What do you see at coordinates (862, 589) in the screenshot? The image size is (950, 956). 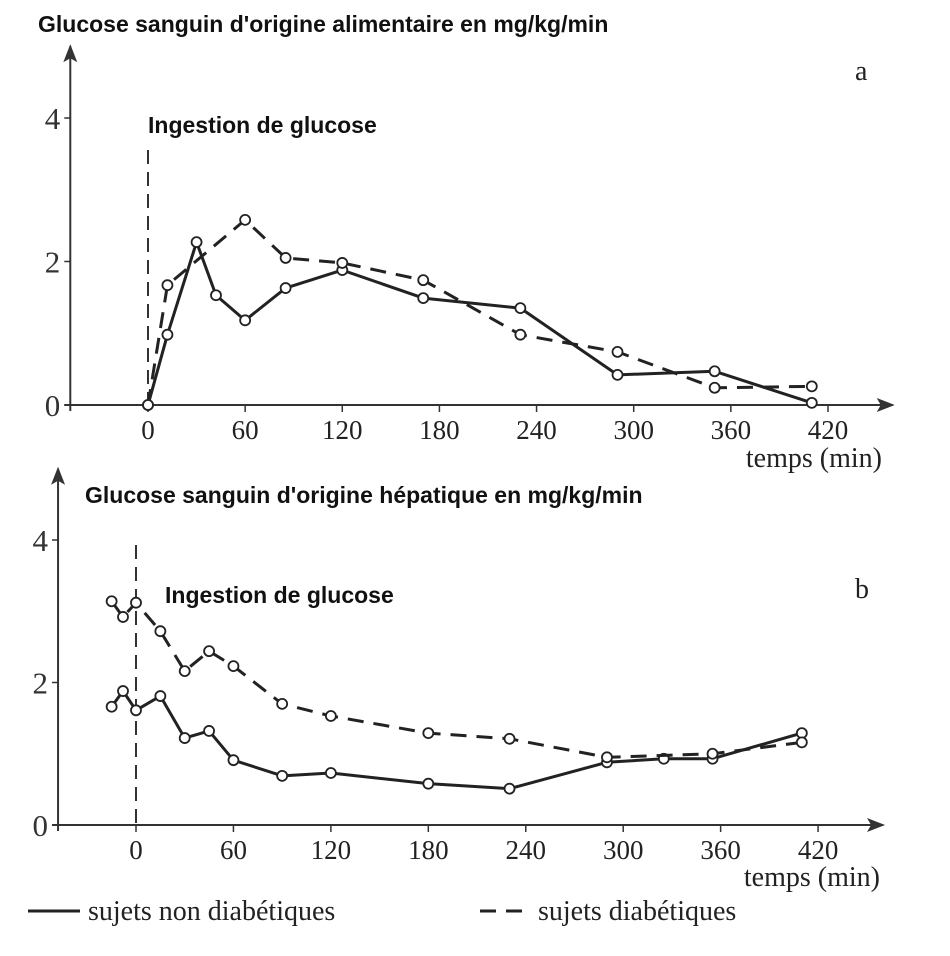 I see `panel-label: b` at bounding box center [862, 589].